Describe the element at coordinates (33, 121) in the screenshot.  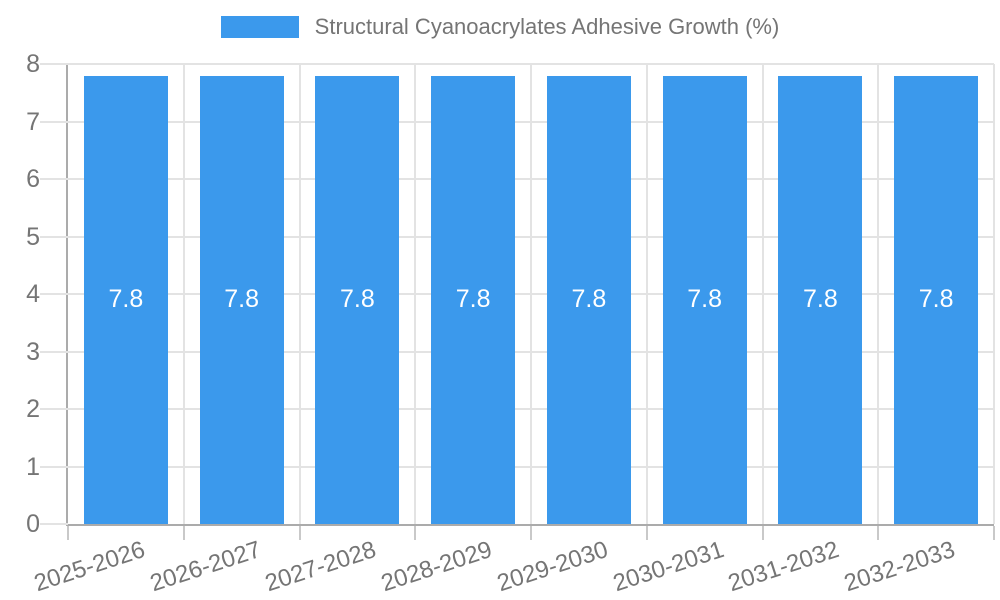
I see `y-axis-label: 7` at that location.